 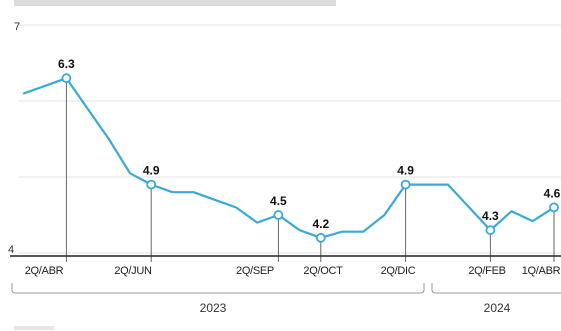 What do you see at coordinates (323, 271) in the screenshot?
I see `x-tick-label: 2Q/OCT` at bounding box center [323, 271].